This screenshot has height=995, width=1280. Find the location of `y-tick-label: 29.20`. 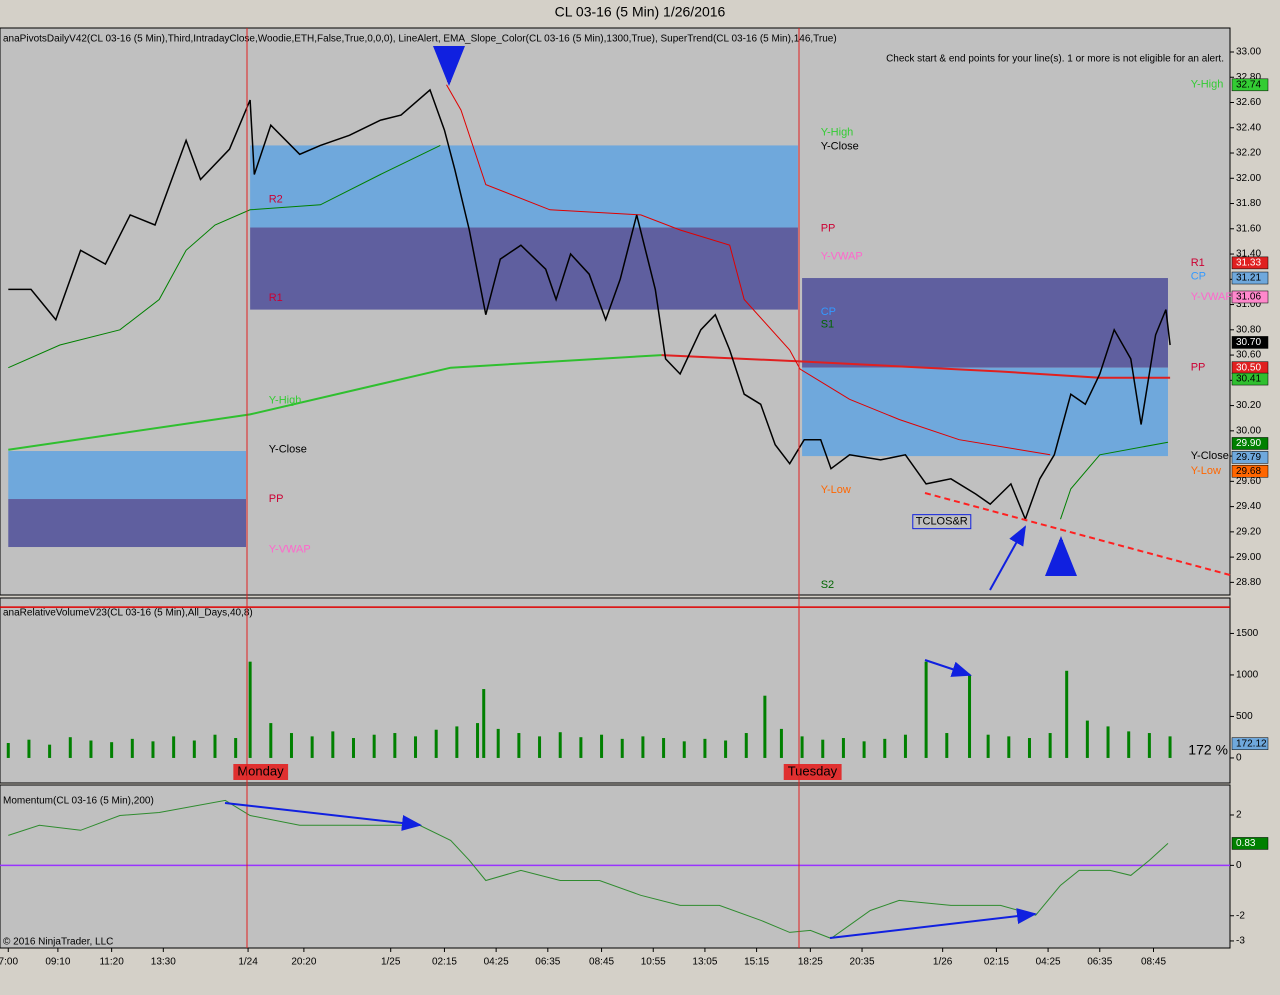

y-tick-label: 29.20 is located at coordinates (1248, 532).